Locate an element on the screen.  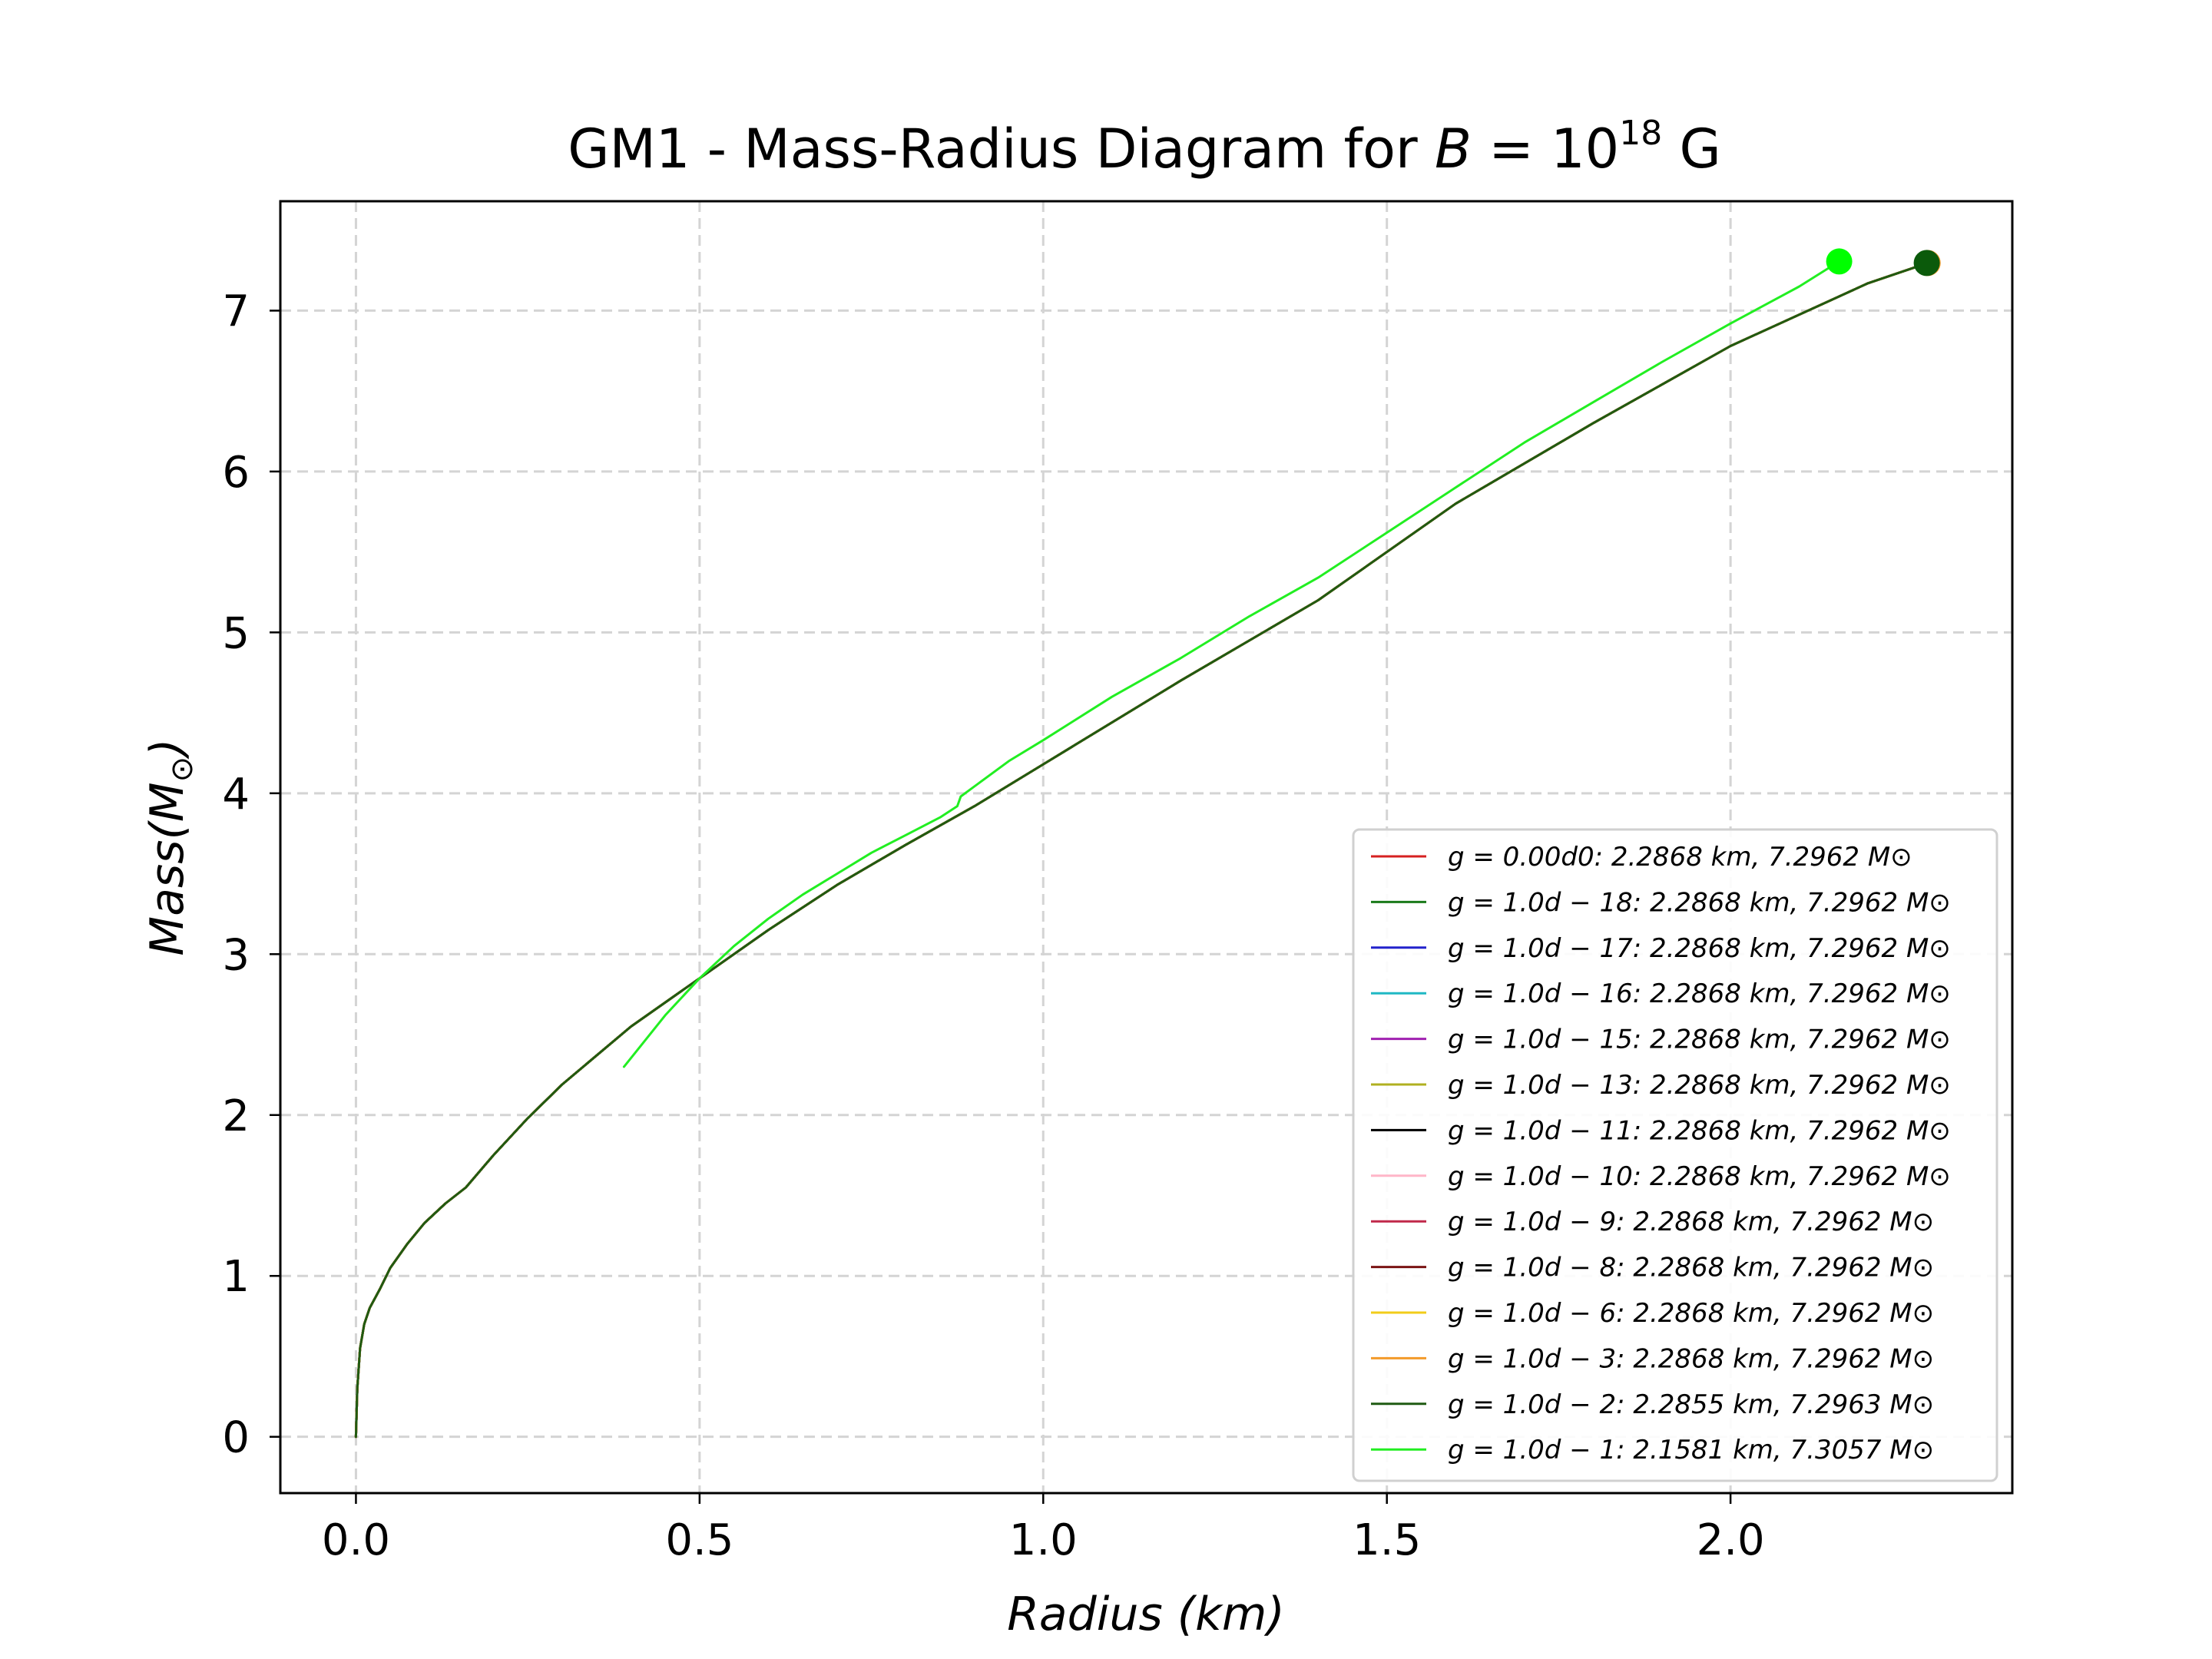
legend-box is located at coordinates (1675, 1155).